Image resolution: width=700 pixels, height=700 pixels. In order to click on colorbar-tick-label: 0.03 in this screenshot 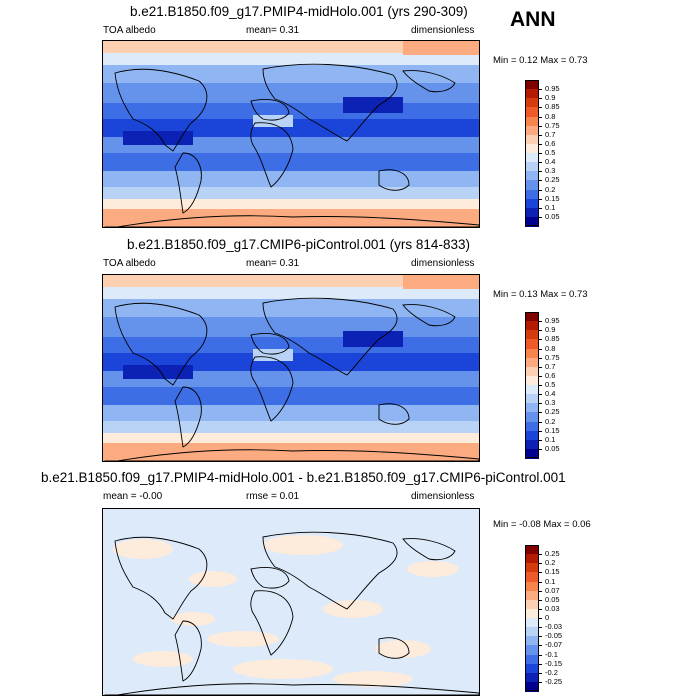, I will do `click(552, 608)`.